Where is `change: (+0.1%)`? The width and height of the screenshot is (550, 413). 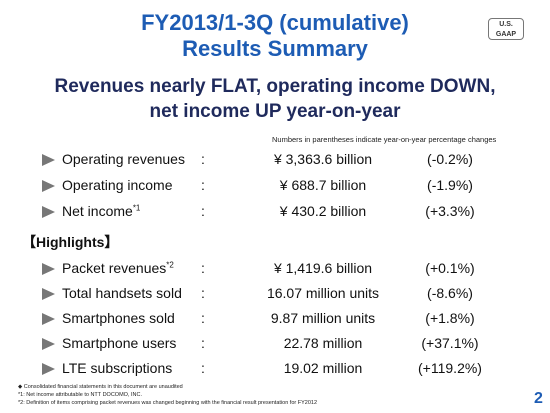
change: (+0.1%) is located at coordinates (450, 268).